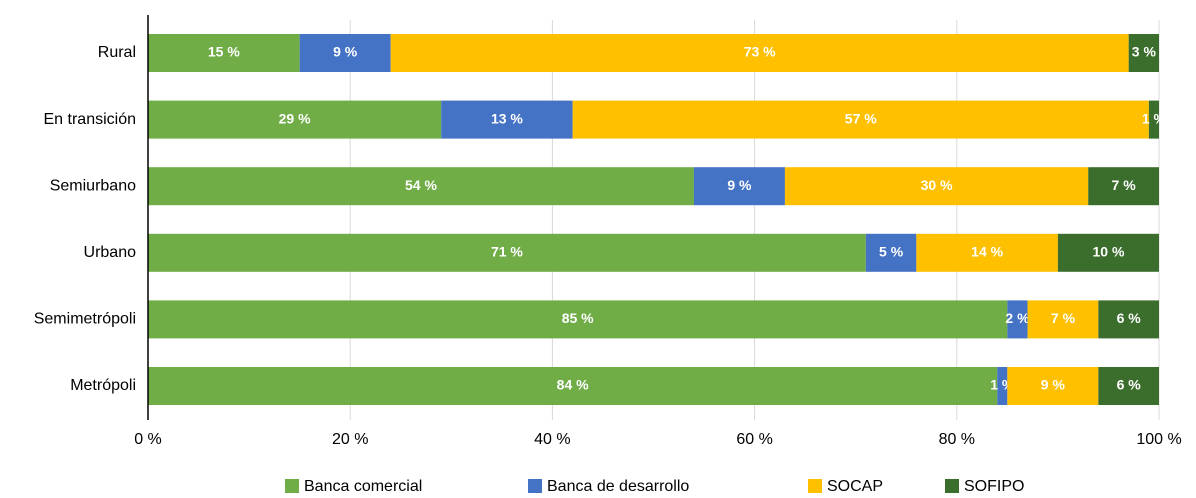 The image size is (1196, 498). I want to click on y-tick-label: Urbano, so click(110, 252).